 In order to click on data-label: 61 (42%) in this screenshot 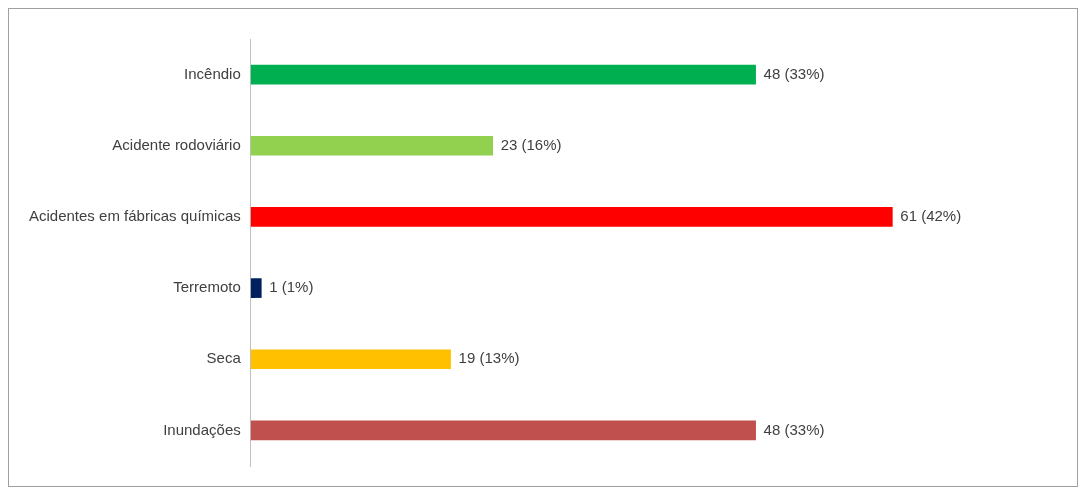, I will do `click(931, 216)`.